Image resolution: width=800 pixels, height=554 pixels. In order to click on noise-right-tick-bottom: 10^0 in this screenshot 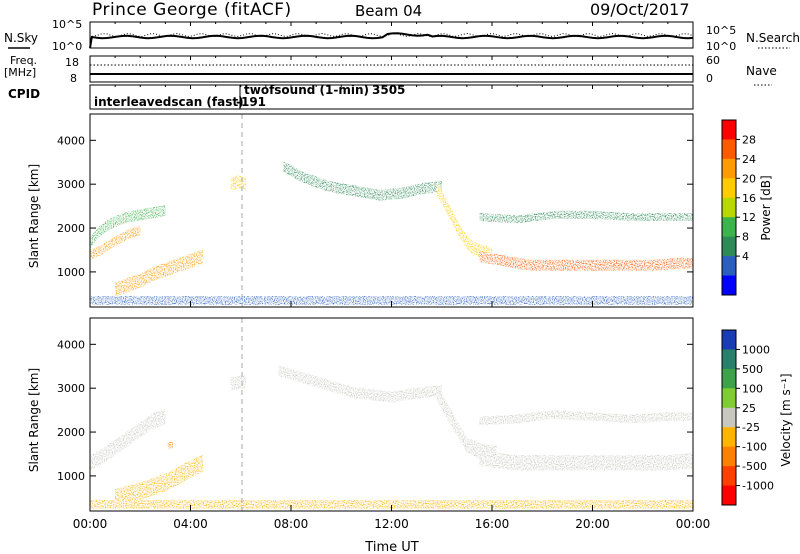, I will do `click(721, 46)`.